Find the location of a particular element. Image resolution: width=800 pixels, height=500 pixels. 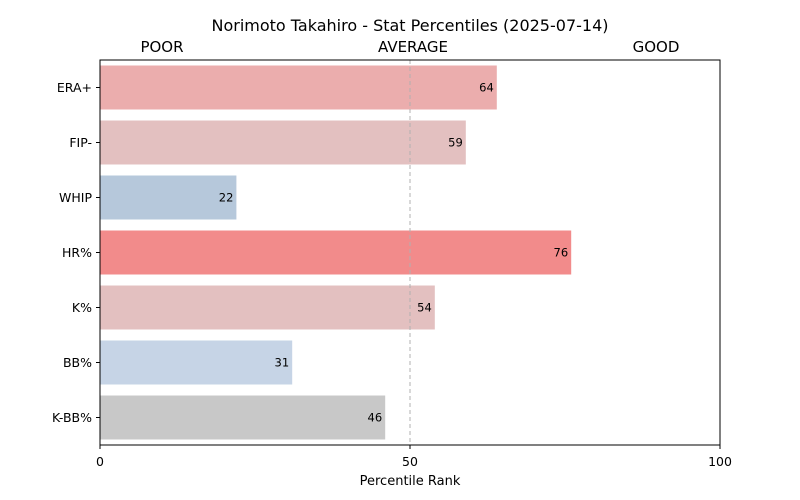

bar-k is located at coordinates (267, 307).